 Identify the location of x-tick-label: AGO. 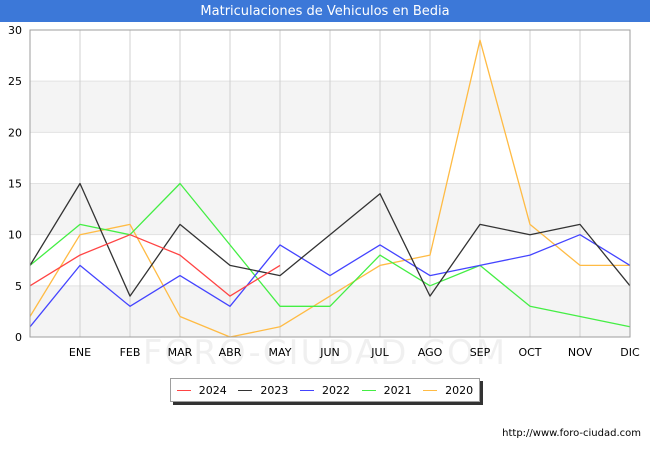
(430, 352).